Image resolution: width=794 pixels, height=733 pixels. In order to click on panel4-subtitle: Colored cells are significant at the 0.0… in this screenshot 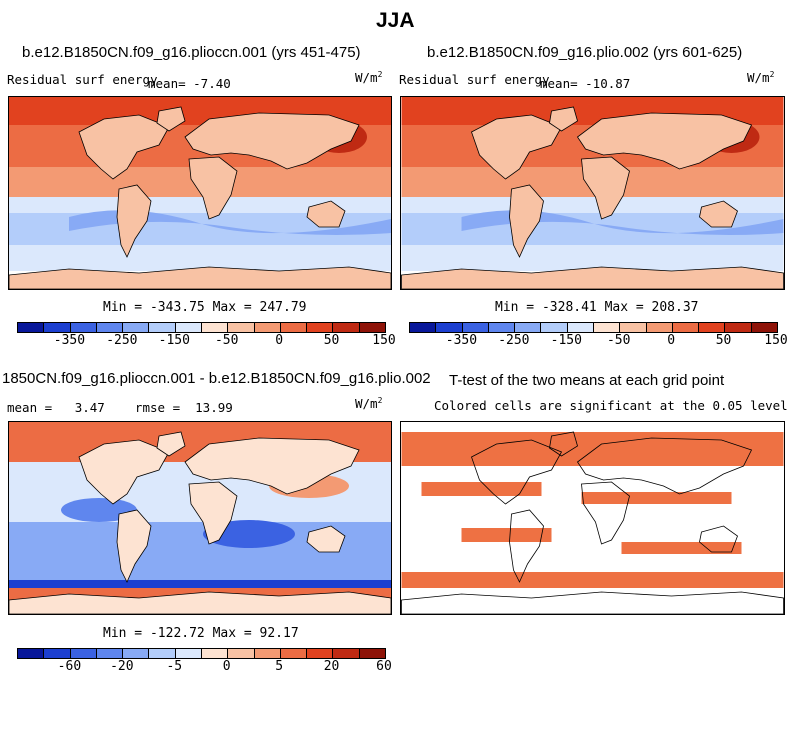, I will do `click(611, 405)`.